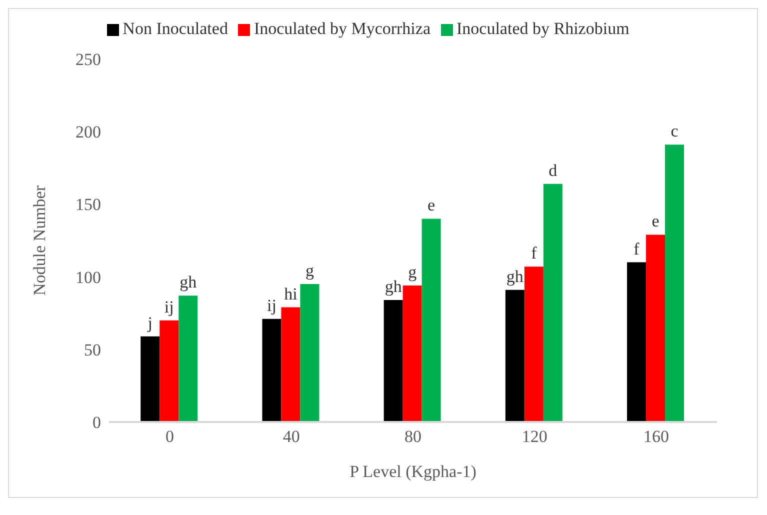 The width and height of the screenshot is (767, 515). Describe the element at coordinates (88, 132) in the screenshot. I see `y-tick-label: 200` at that location.